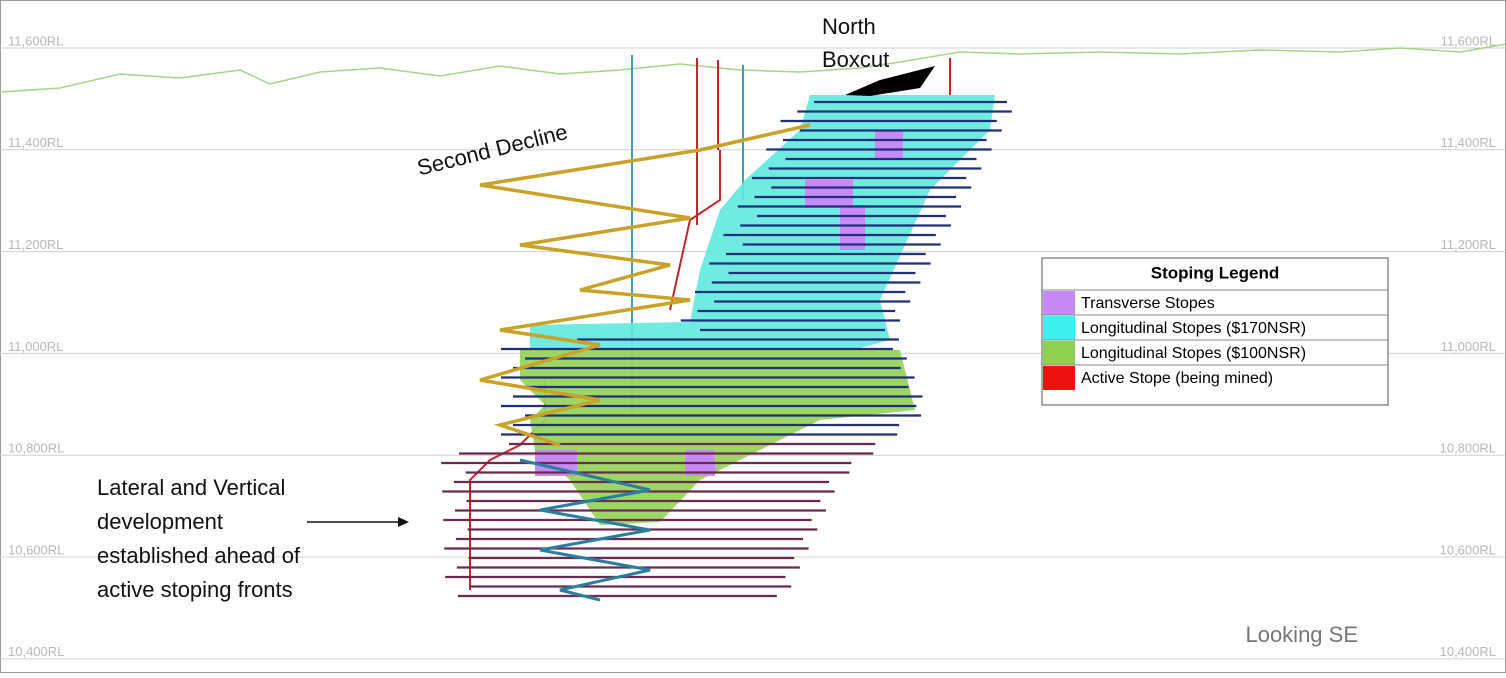 This screenshot has width=1506, height=678. What do you see at coordinates (645, 285) in the screenshot?
I see `second-decline-path` at bounding box center [645, 285].